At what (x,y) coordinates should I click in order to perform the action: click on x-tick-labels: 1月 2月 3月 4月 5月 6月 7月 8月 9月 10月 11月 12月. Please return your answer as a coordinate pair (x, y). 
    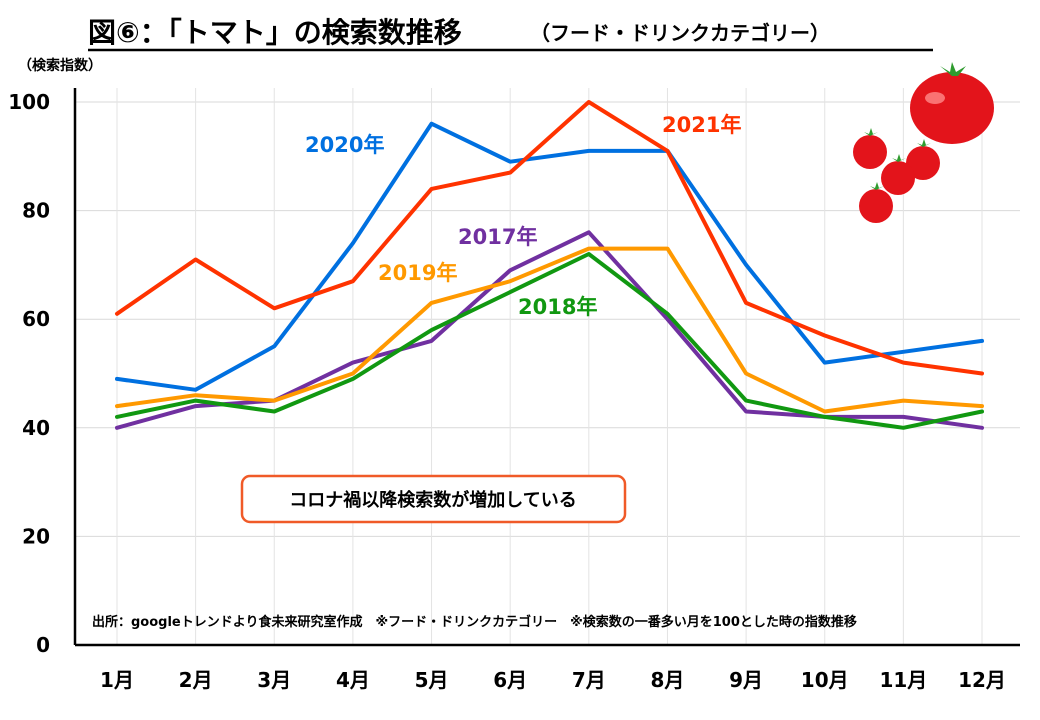
    Looking at the image, I should click on (553, 680).